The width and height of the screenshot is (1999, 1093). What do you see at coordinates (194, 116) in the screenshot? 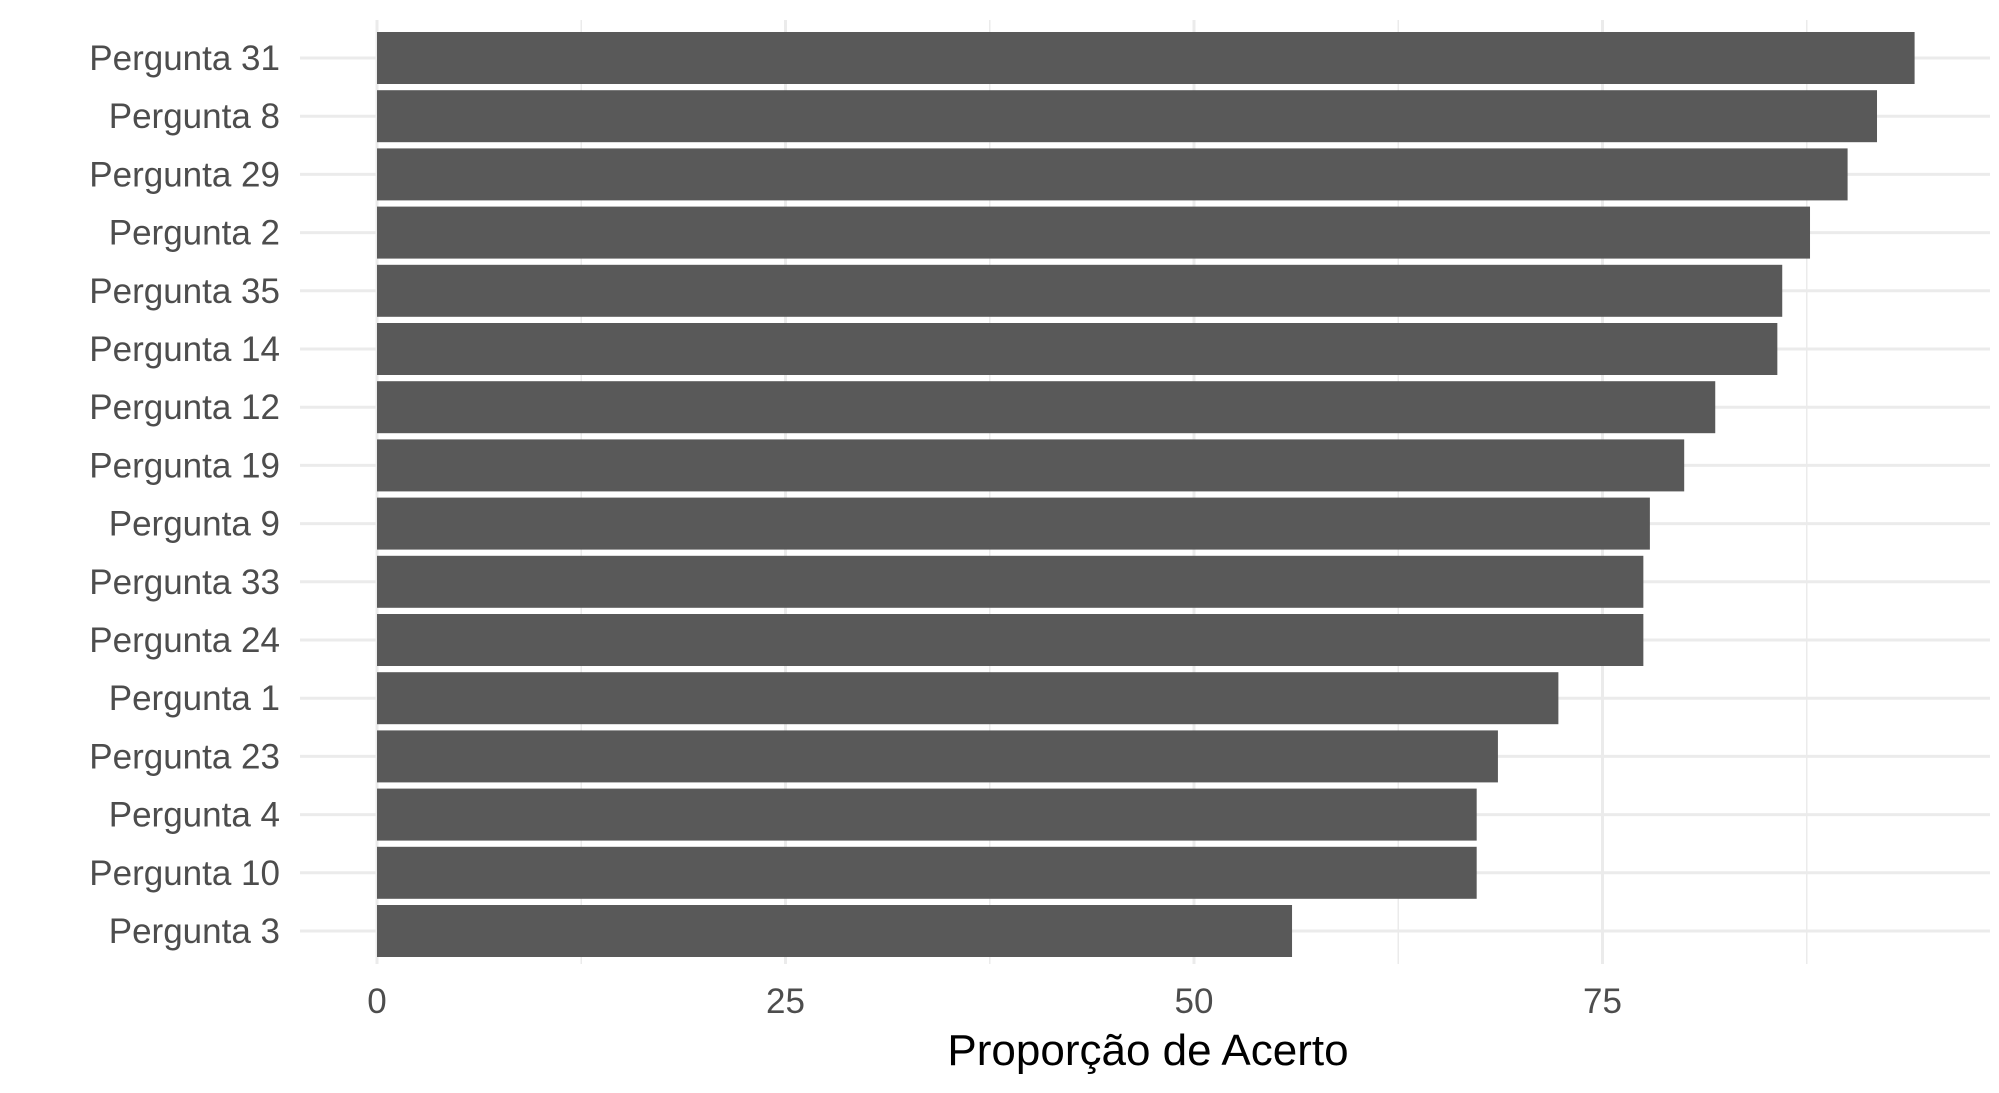
I see `y-tick-label: Pergunta 8` at bounding box center [194, 116].